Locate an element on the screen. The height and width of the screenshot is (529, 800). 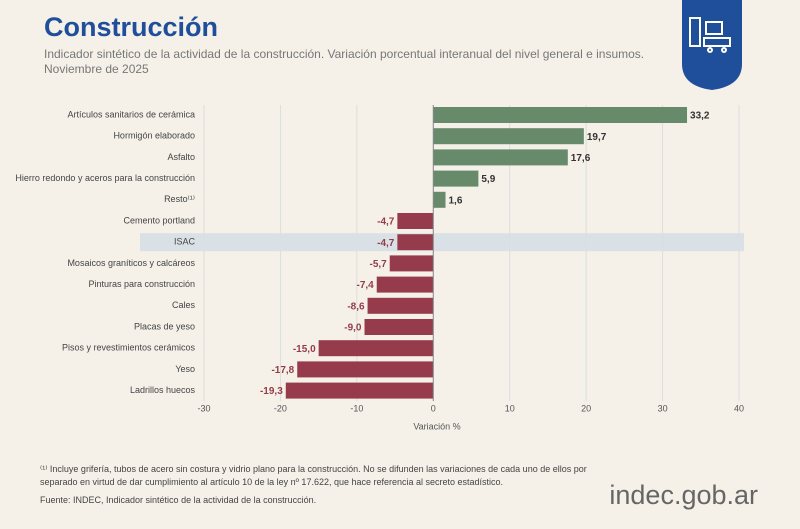
value-label: 1,6 is located at coordinates (456, 200).